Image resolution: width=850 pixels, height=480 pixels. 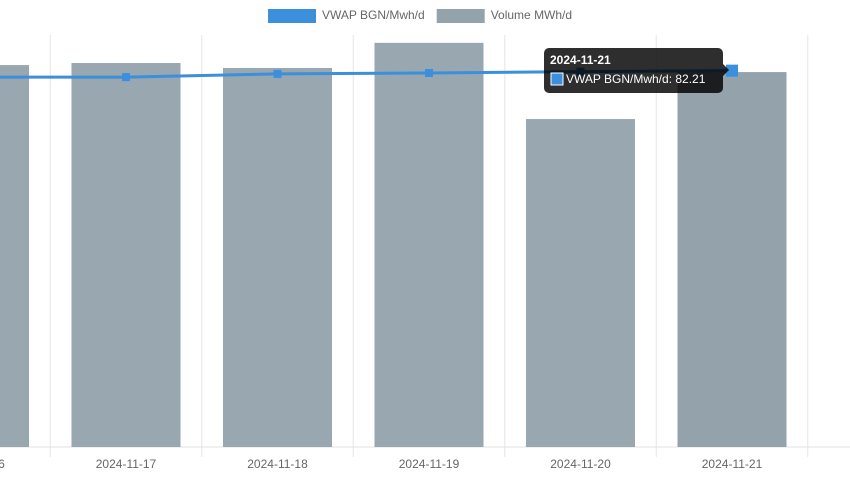 What do you see at coordinates (429, 464) in the screenshot?
I see `x-tick-label: 2024-11-19` at bounding box center [429, 464].